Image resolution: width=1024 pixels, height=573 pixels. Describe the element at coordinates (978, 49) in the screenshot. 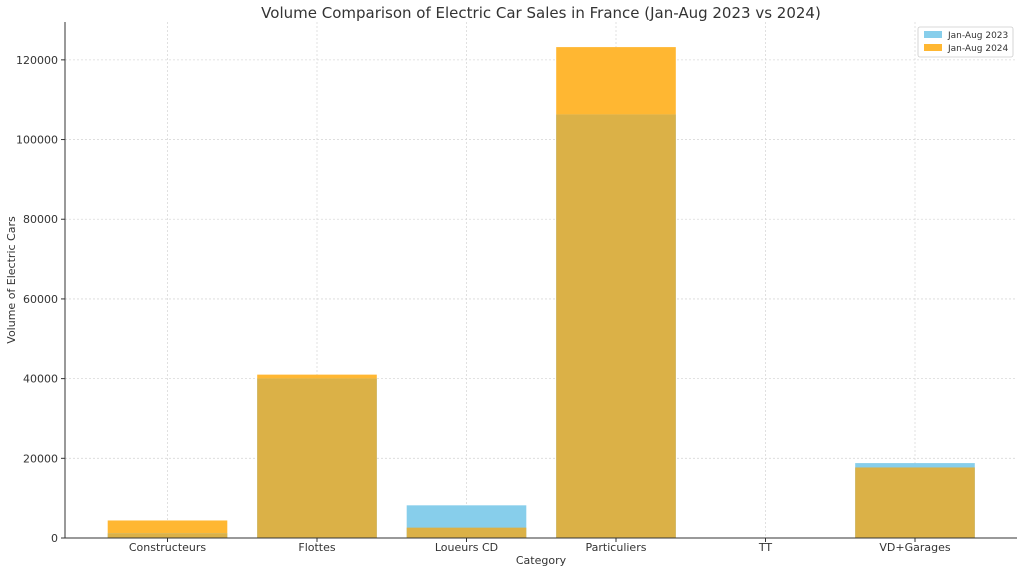

I see `legend-label-2024: Jan-Aug 2024` at that location.